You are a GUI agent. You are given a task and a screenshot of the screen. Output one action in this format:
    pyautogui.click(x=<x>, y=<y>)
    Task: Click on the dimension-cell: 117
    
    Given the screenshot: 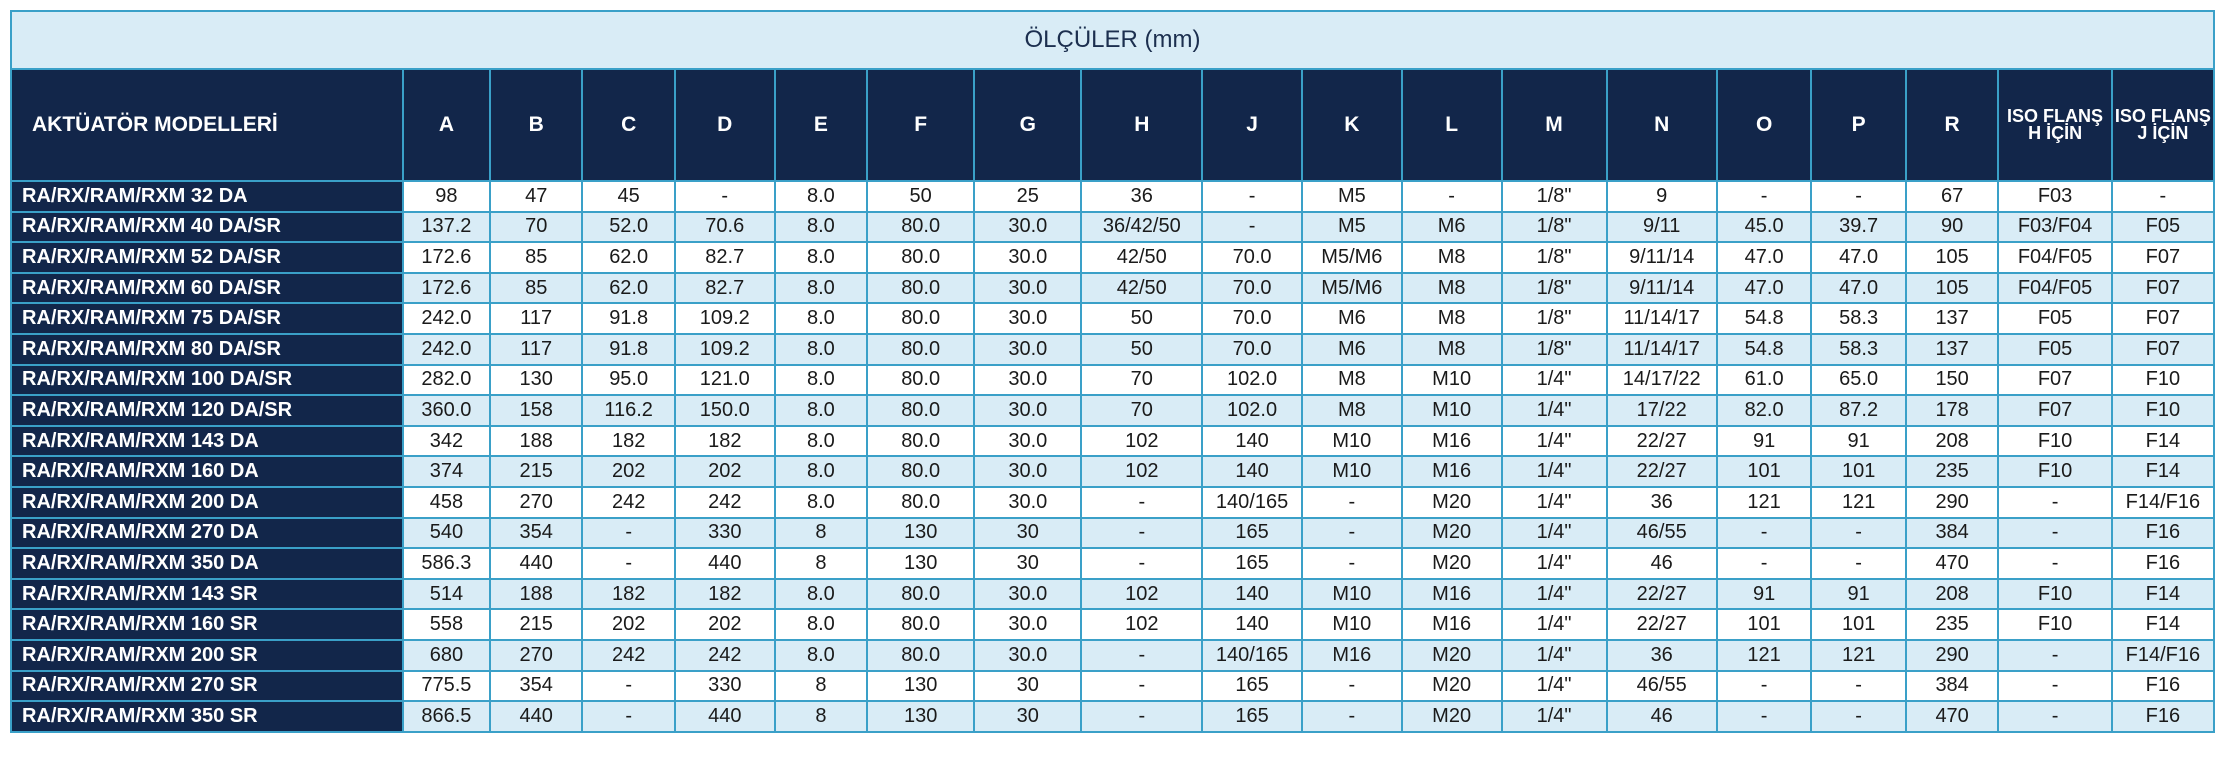 What is the action you would take?
    pyautogui.click(x=536, y=318)
    